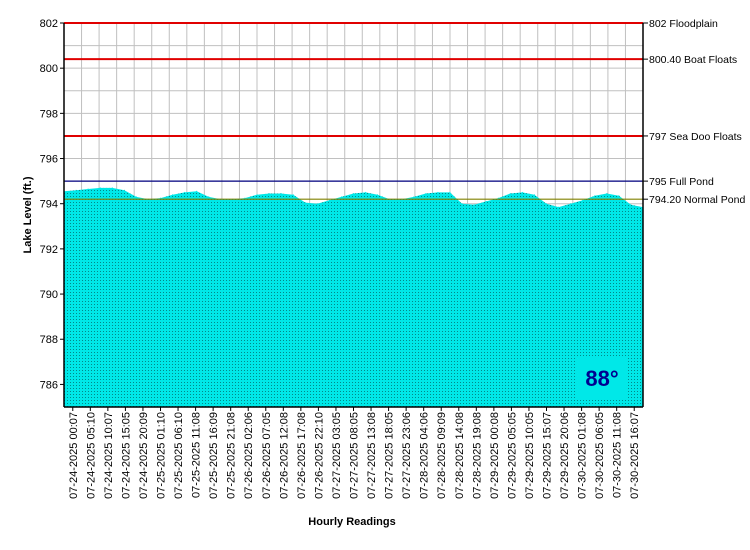 The height and width of the screenshot is (550, 750). Describe the element at coordinates (530, 455) in the screenshot. I see `x-tick-label: 07-29-2025 10:05` at that location.